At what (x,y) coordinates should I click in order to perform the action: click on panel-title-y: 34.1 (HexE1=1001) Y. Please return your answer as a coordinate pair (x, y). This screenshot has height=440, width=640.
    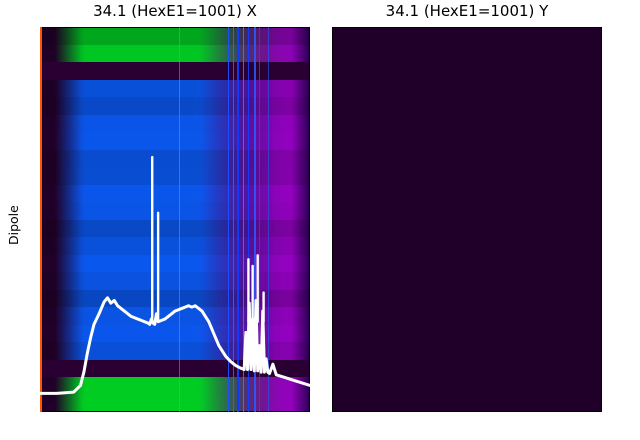
    Looking at the image, I should click on (467, 11).